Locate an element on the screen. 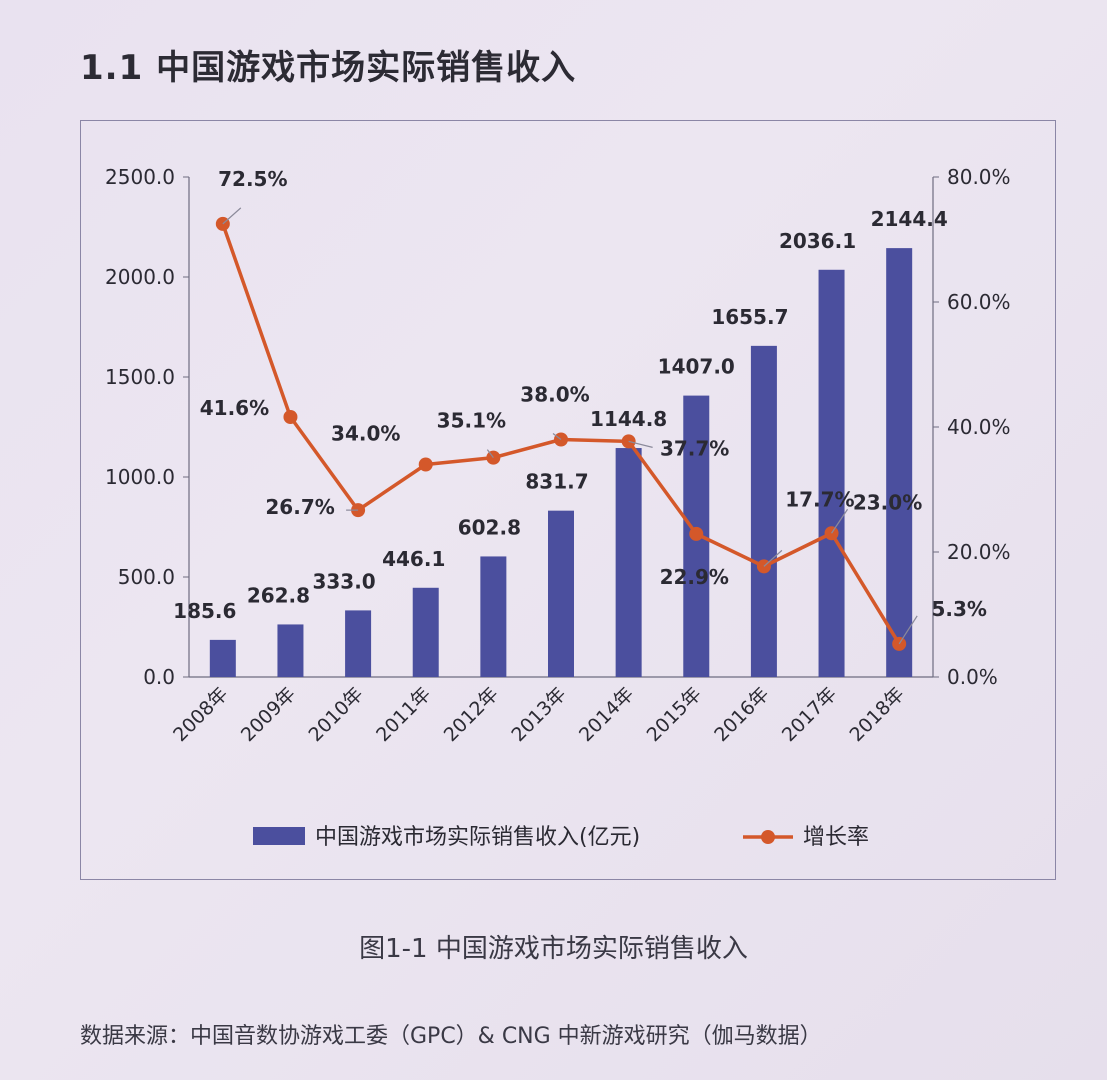 This screenshot has width=1107, height=1080. y-left-tick-label: 500.0 is located at coordinates (146, 577).